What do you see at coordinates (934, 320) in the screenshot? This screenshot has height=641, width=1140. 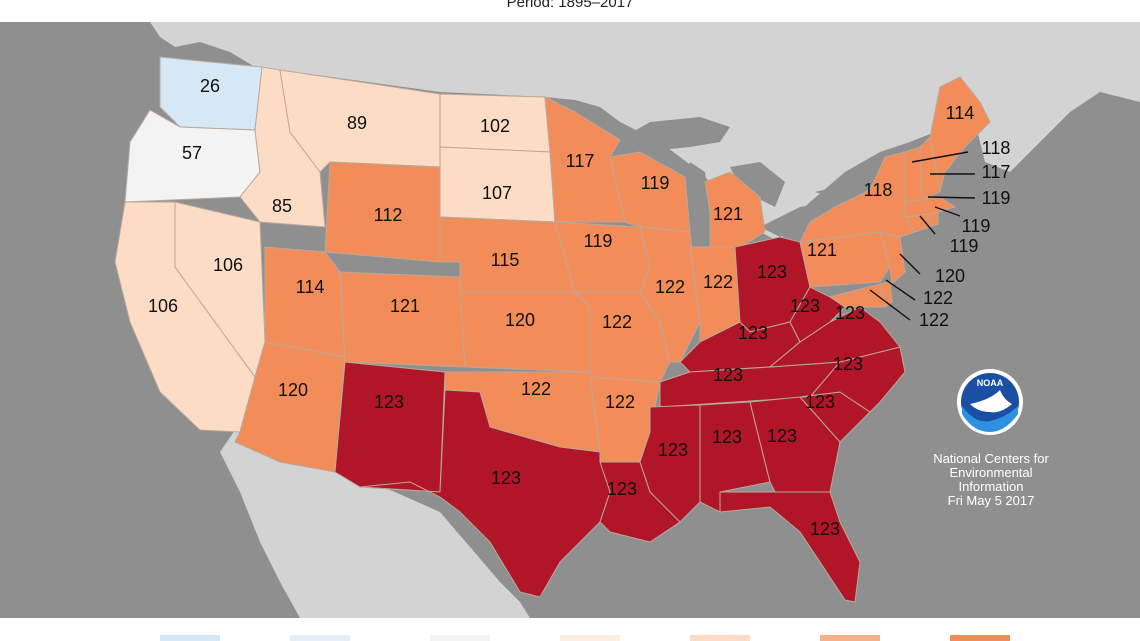 I see `rank-label-md: 122` at bounding box center [934, 320].